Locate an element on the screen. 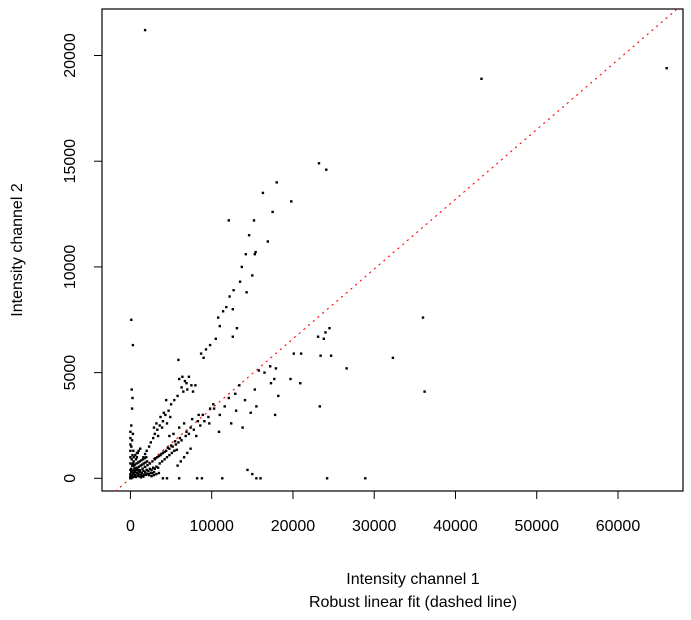 The image size is (691, 620). y-tick-label: 0 is located at coordinates (70, 478).